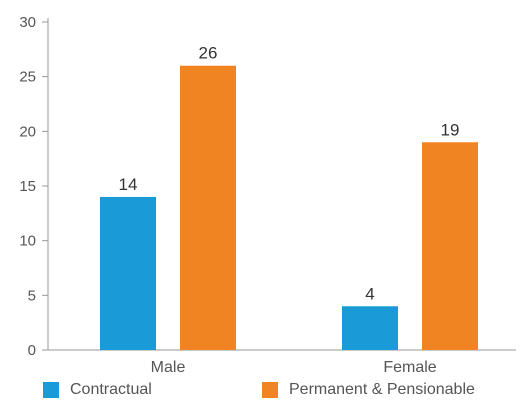 The image size is (528, 403). Describe the element at coordinates (51, 390) in the screenshot. I see `legend-swatch-contractual` at that location.